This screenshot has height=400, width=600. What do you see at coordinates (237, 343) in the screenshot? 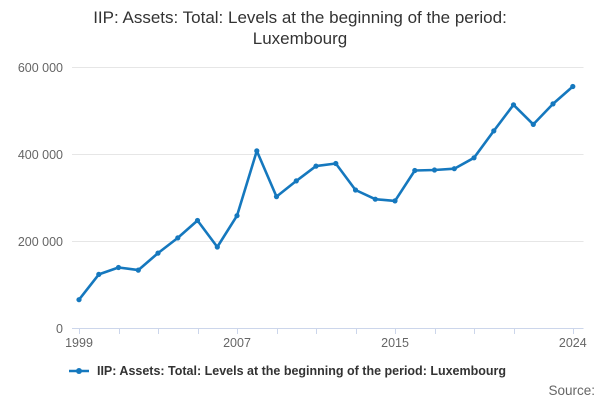
I see `x-axis-label: 2007` at bounding box center [237, 343].